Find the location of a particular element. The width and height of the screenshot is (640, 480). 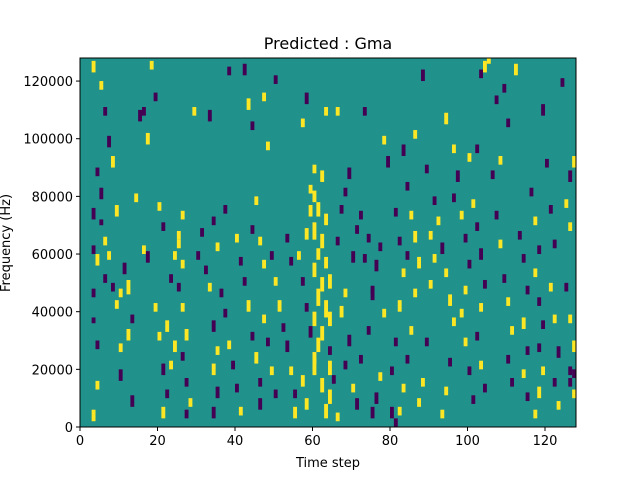

y-axis-label: Frequency (Hz) is located at coordinates (7, 243).